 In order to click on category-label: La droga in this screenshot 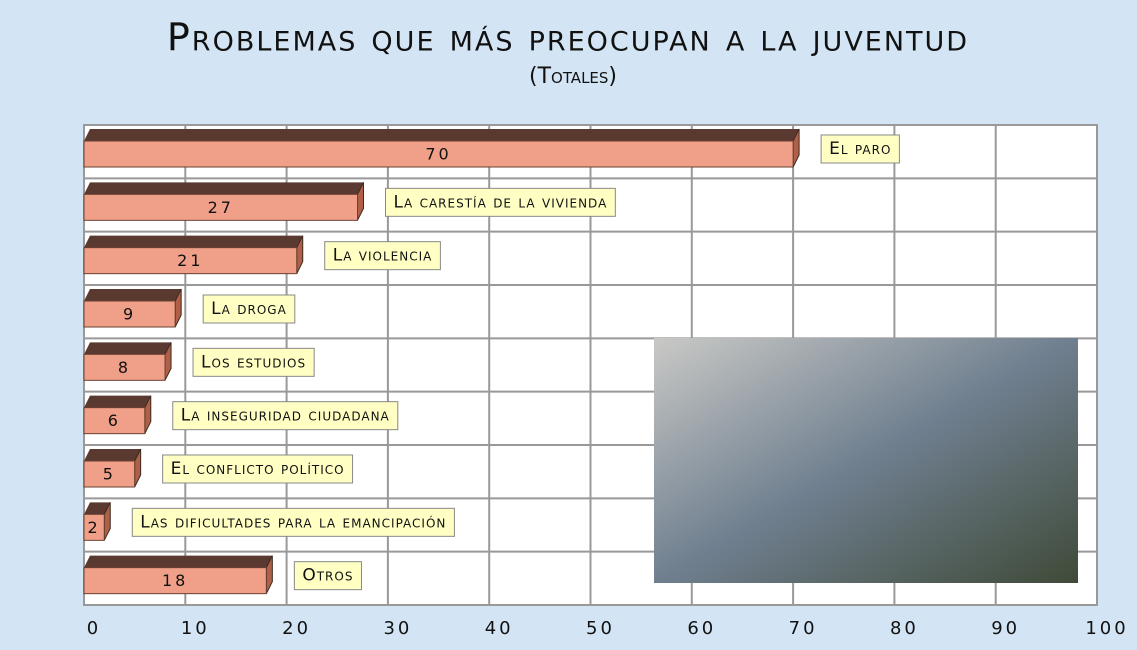, I will do `click(249, 309)`.